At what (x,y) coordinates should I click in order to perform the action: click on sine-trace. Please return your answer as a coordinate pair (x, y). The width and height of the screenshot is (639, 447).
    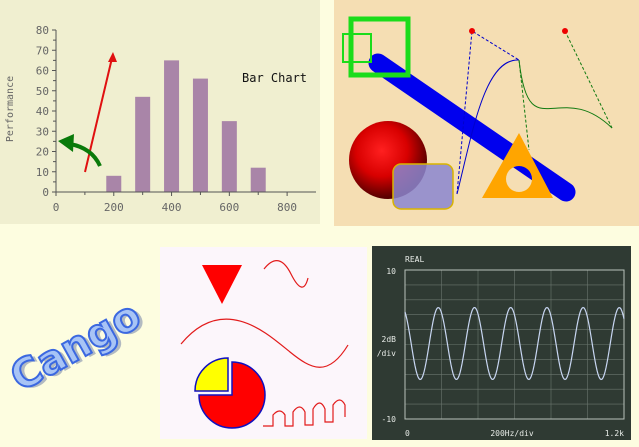
    Looking at the image, I should click on (514, 343).